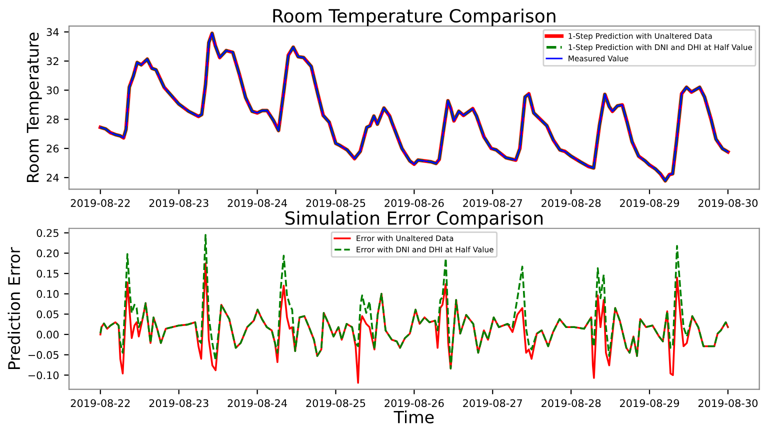 The image size is (767, 435). I want to click on y-tick-label: 0.20, so click(47, 253).